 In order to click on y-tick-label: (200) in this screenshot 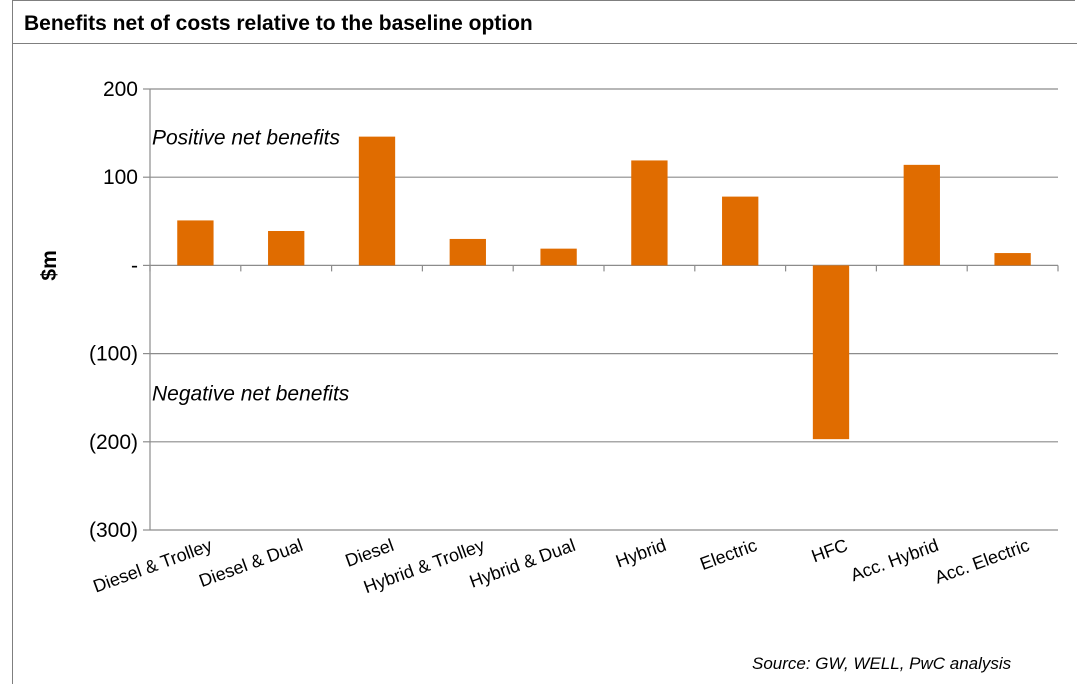, I will do `click(113, 442)`.